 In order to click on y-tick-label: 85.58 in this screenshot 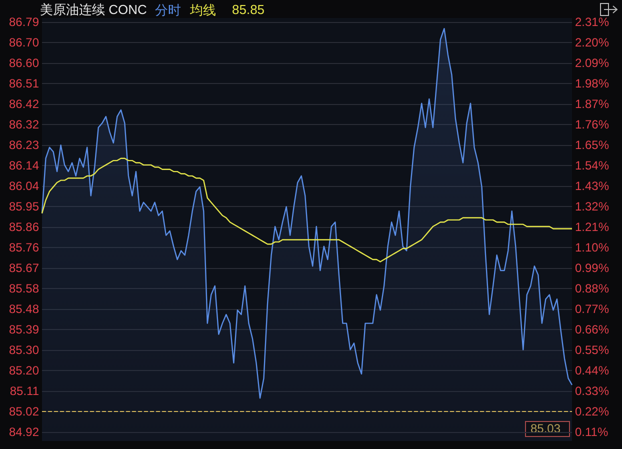, I will do `click(24, 289)`.